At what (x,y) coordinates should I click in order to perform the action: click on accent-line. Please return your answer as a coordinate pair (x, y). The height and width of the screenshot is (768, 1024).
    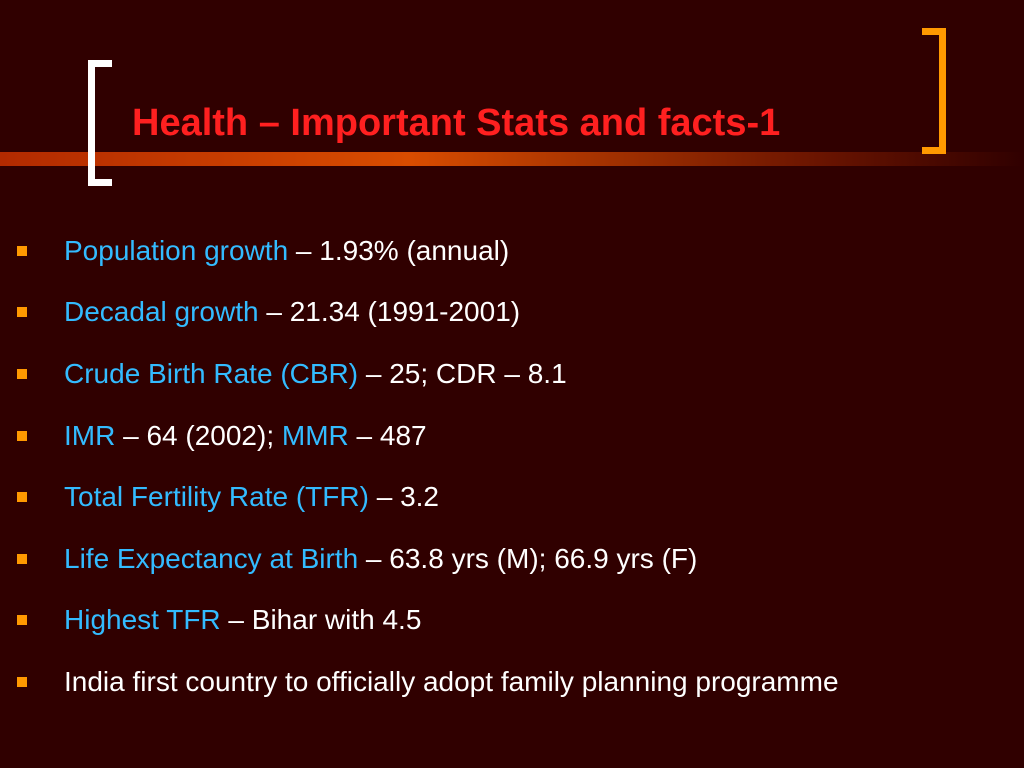
    Looking at the image, I should click on (512, 159).